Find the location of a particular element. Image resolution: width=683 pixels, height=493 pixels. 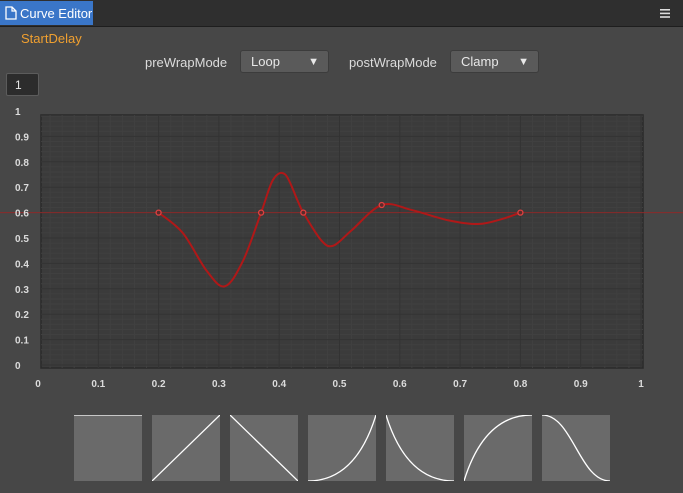

ease-in-down-icon is located at coordinates (420, 448).